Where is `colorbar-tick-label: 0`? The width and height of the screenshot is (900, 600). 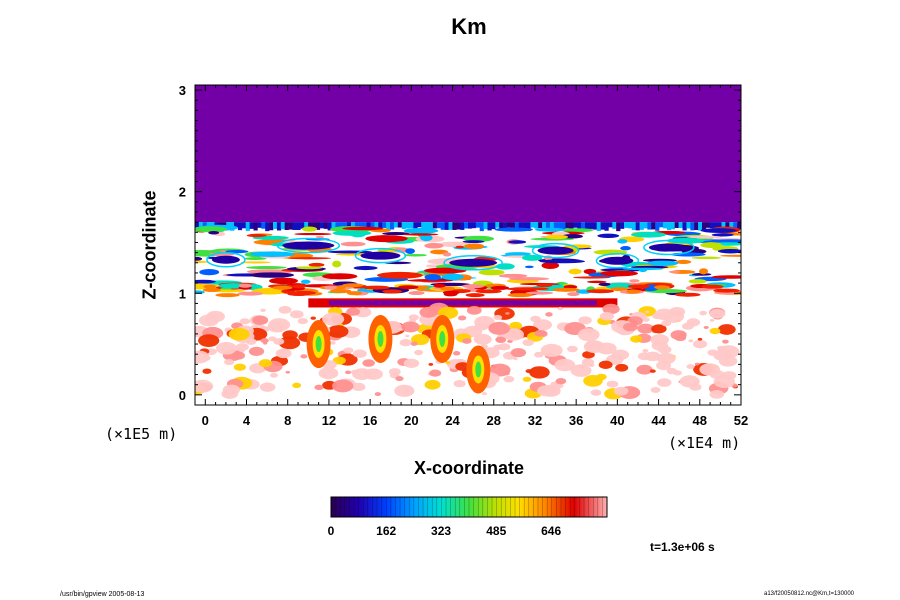 colorbar-tick-label: 0 is located at coordinates (331, 531).